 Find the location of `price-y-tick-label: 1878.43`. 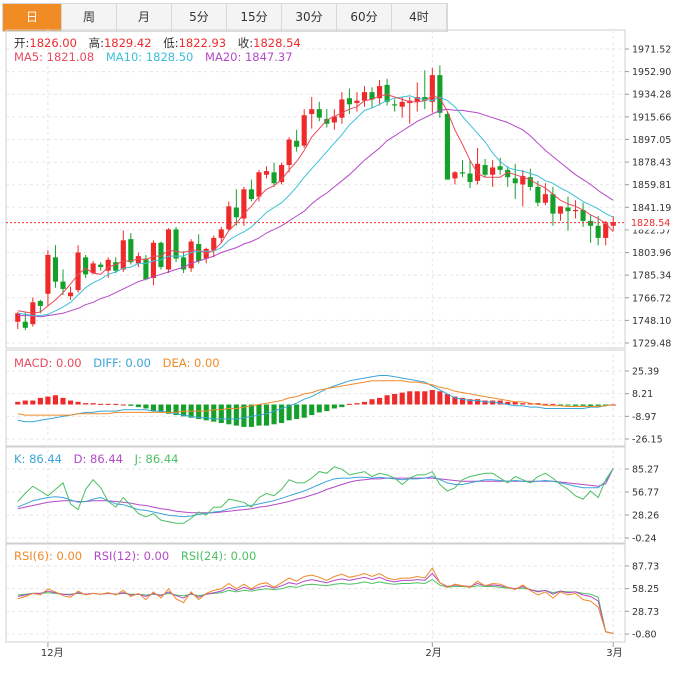

price-y-tick-label: 1878.43 is located at coordinates (651, 163).